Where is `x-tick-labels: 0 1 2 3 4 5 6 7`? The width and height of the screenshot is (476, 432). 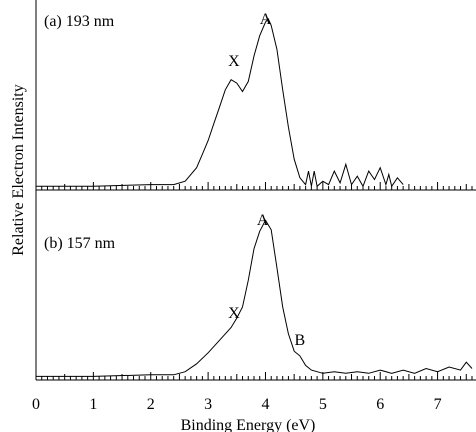 x-tick-labels: 0 1 2 3 4 5 6 7 is located at coordinates (237, 404).